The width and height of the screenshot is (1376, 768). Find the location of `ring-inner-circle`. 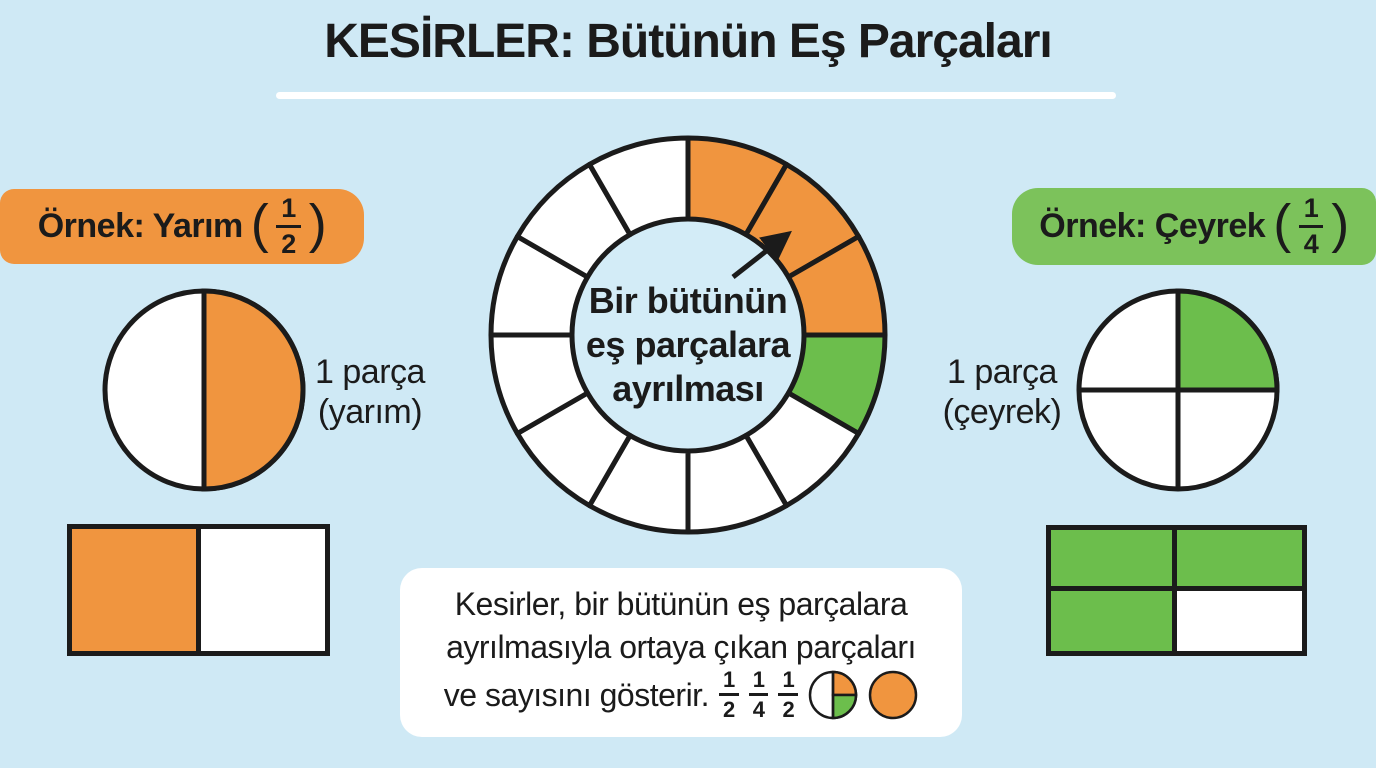

ring-inner-circle is located at coordinates (688, 335).